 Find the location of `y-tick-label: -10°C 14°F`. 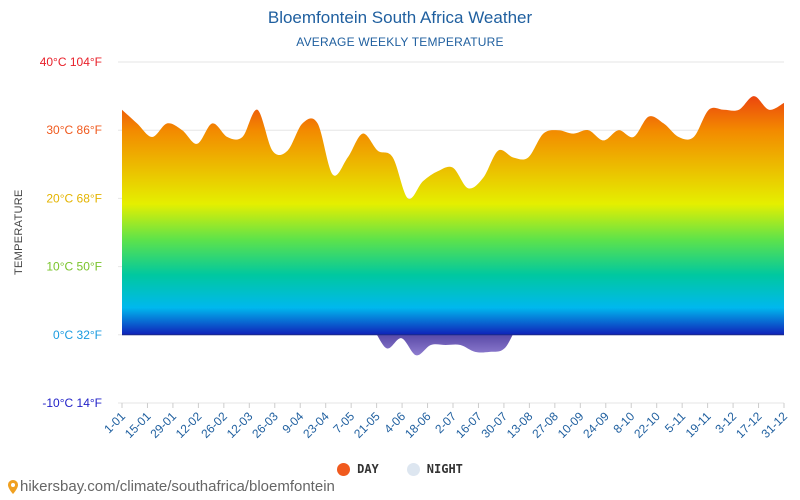

y-tick-label: -10°C 14°F is located at coordinates (72, 403).